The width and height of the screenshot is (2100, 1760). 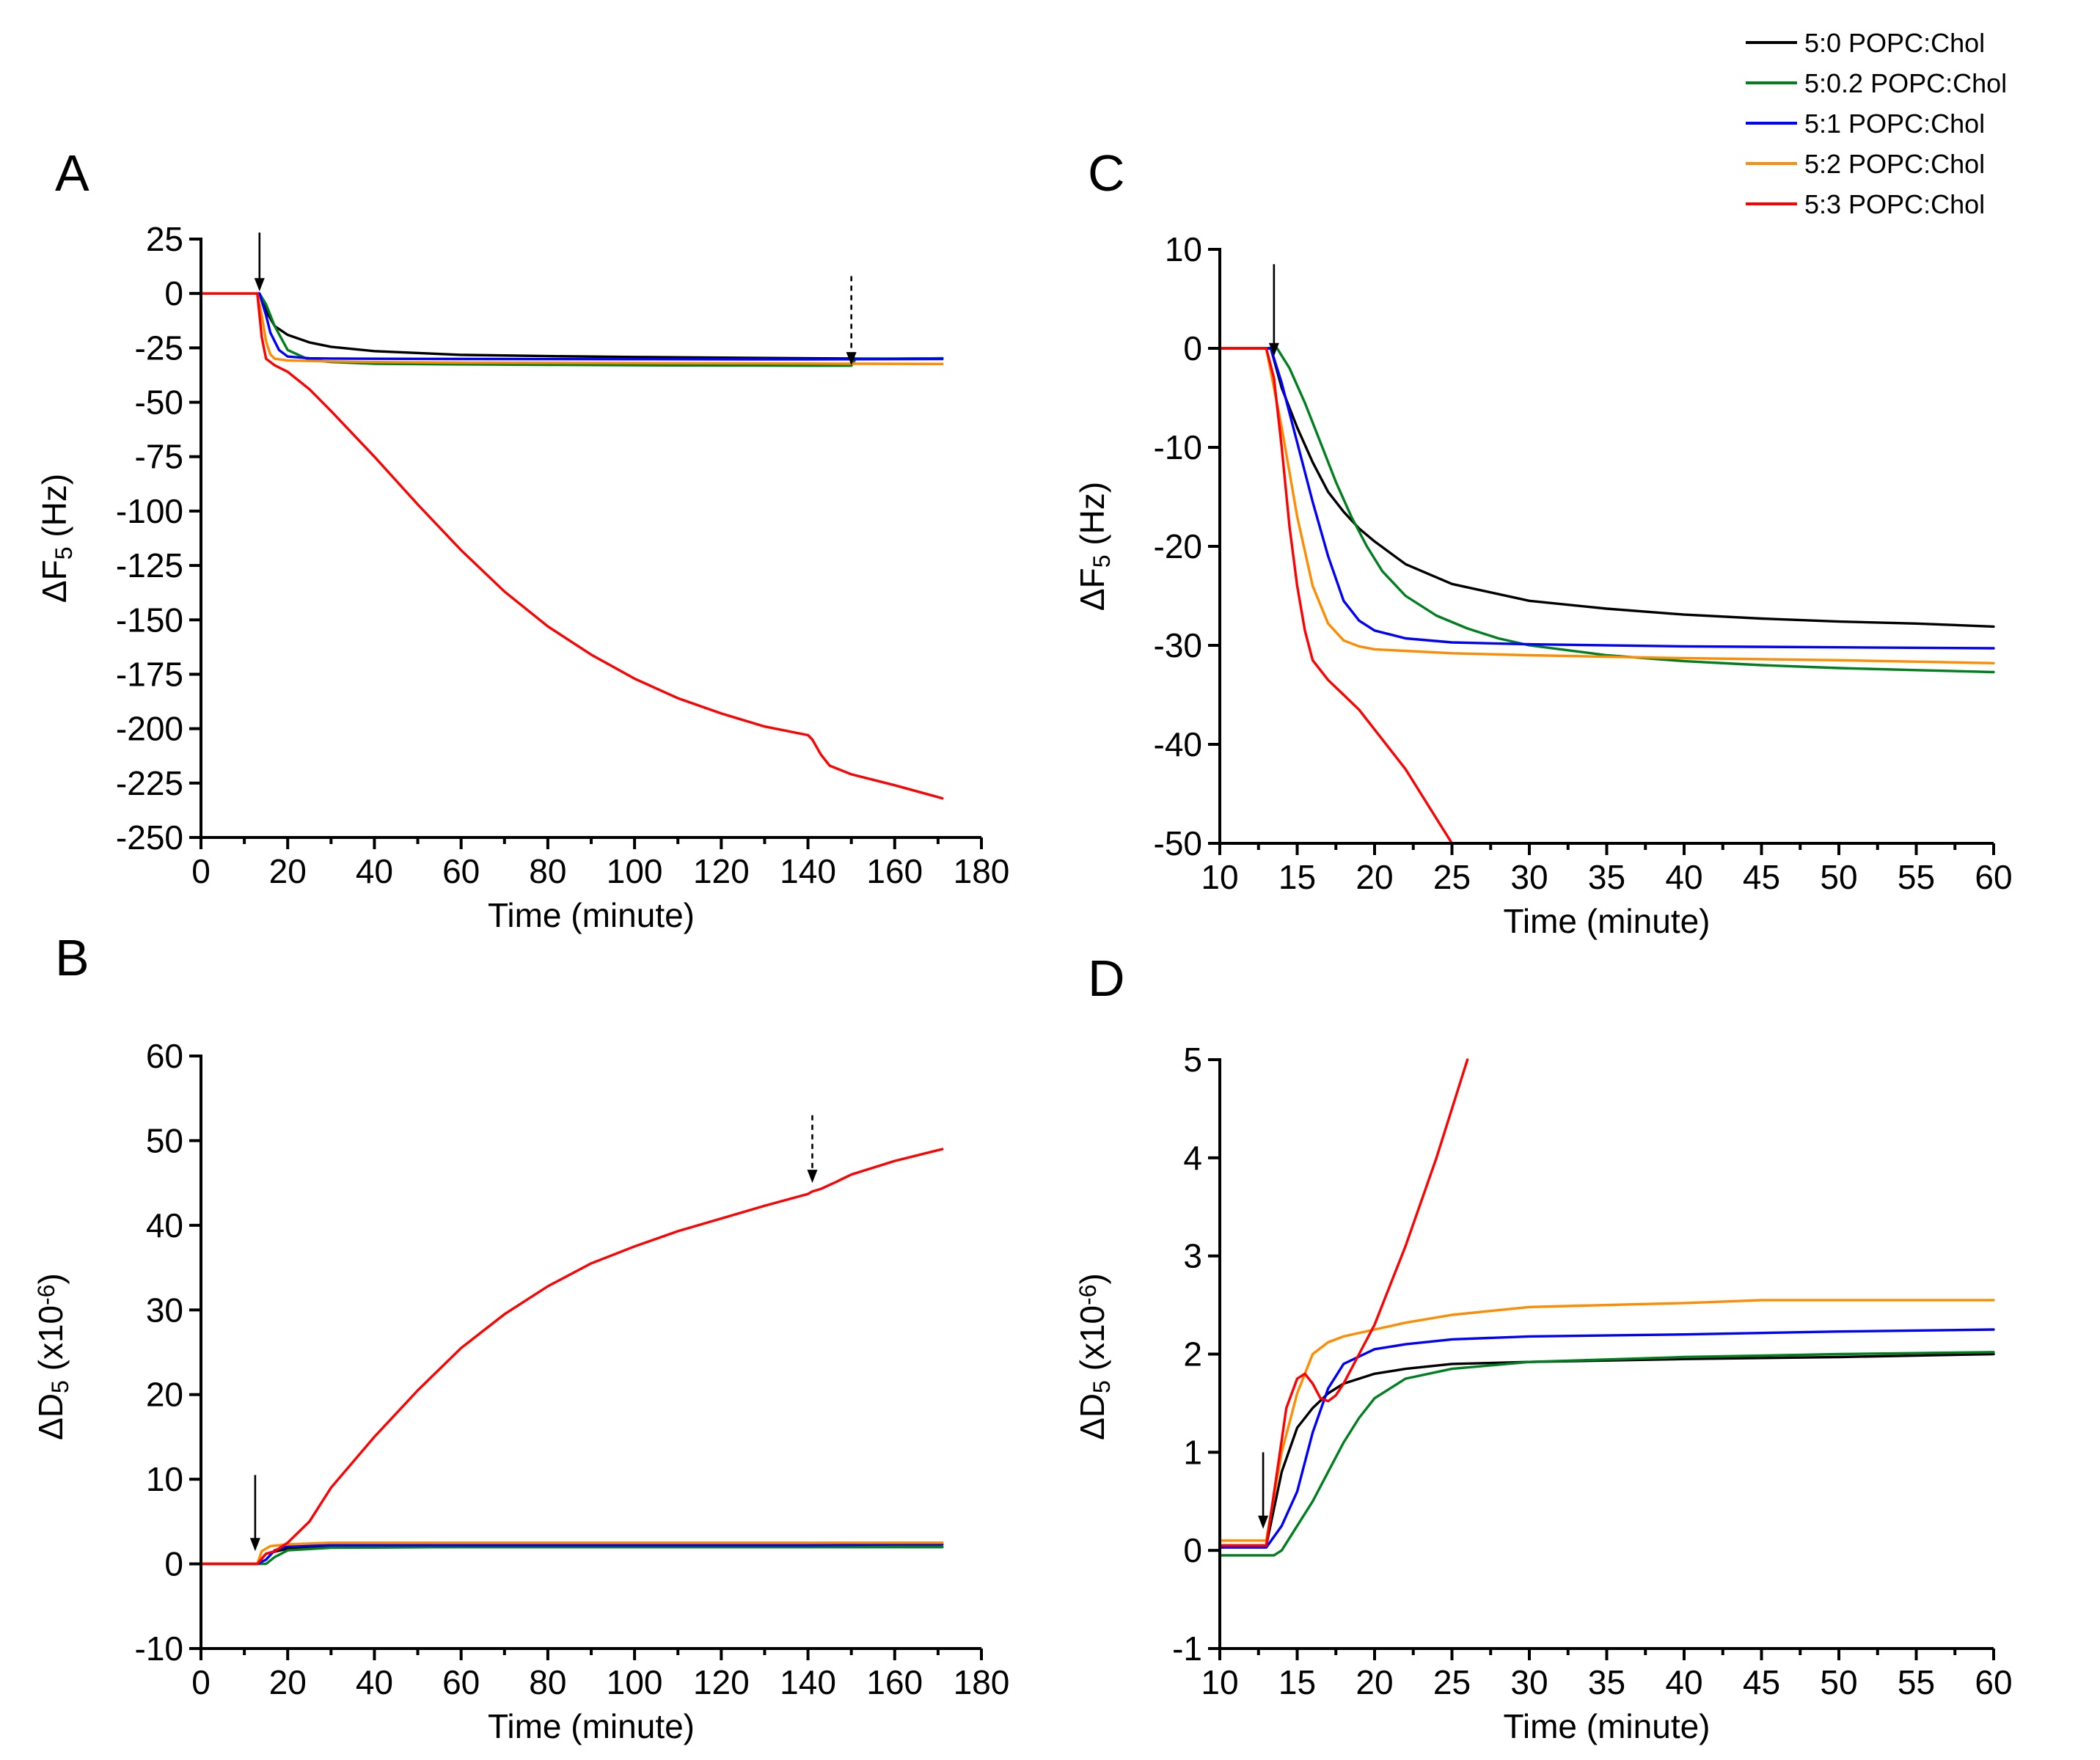 I want to click on y-tick-label: 60, so click(x=164, y=1056).